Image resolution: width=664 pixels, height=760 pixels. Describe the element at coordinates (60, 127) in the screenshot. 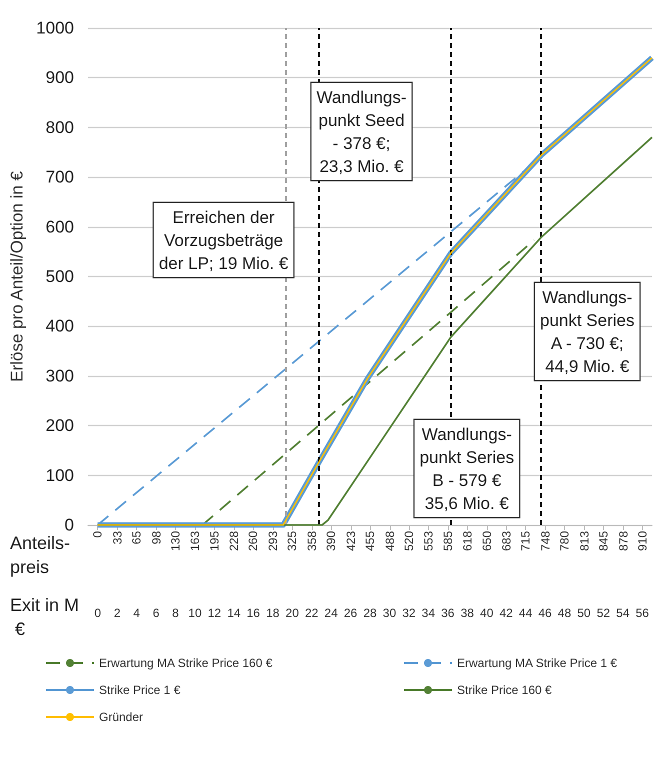

I see `y-tick-label: 800` at that location.